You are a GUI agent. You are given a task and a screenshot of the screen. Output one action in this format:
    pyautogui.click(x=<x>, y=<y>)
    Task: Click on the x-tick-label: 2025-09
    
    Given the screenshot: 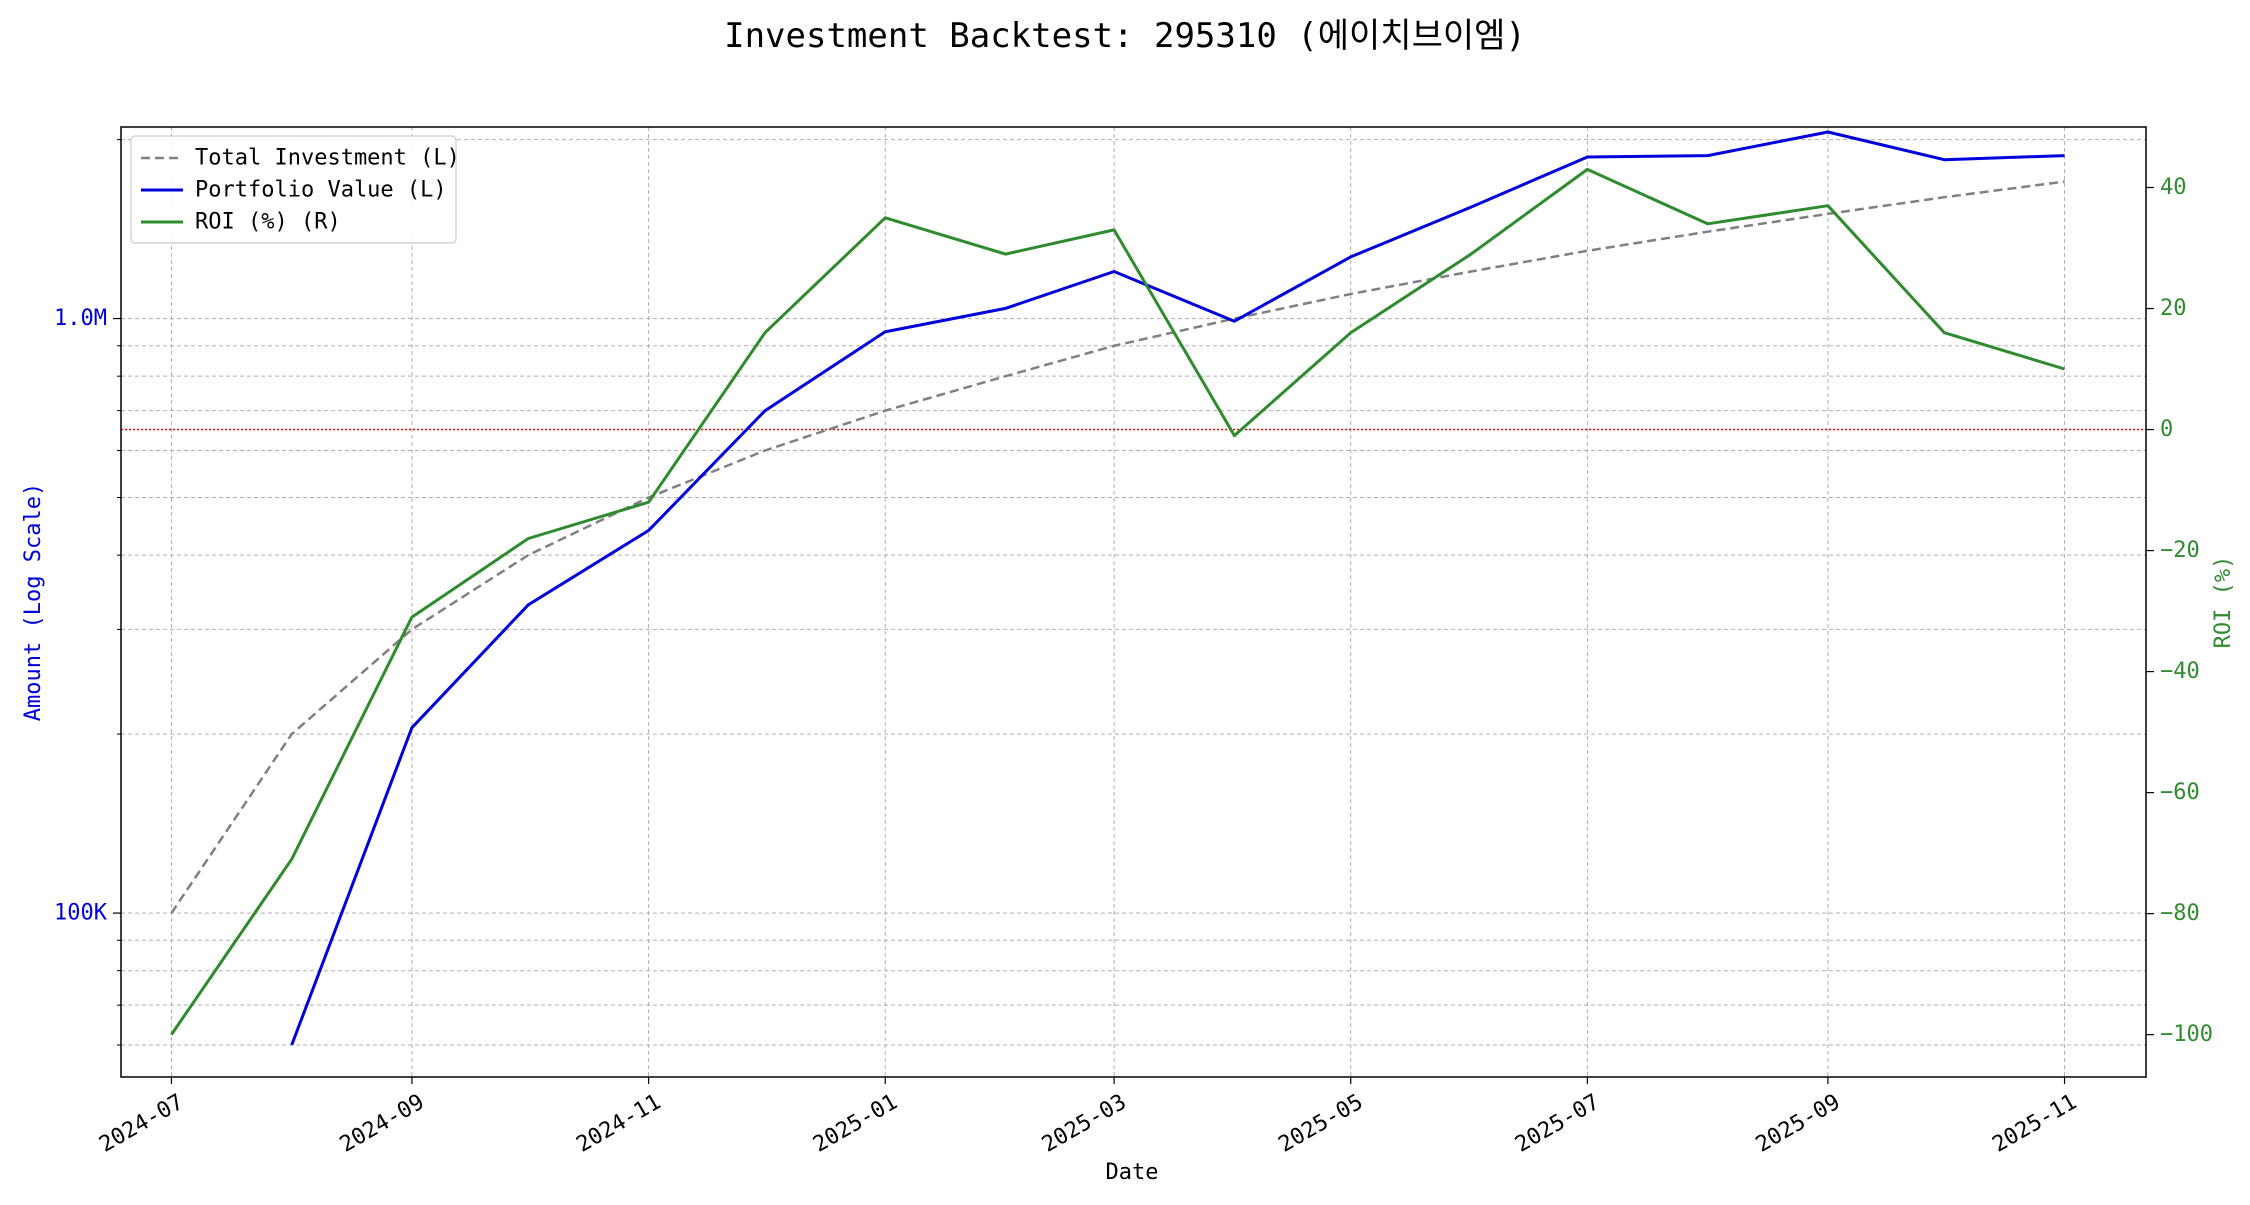 What is the action you would take?
    pyautogui.click(x=1798, y=1124)
    